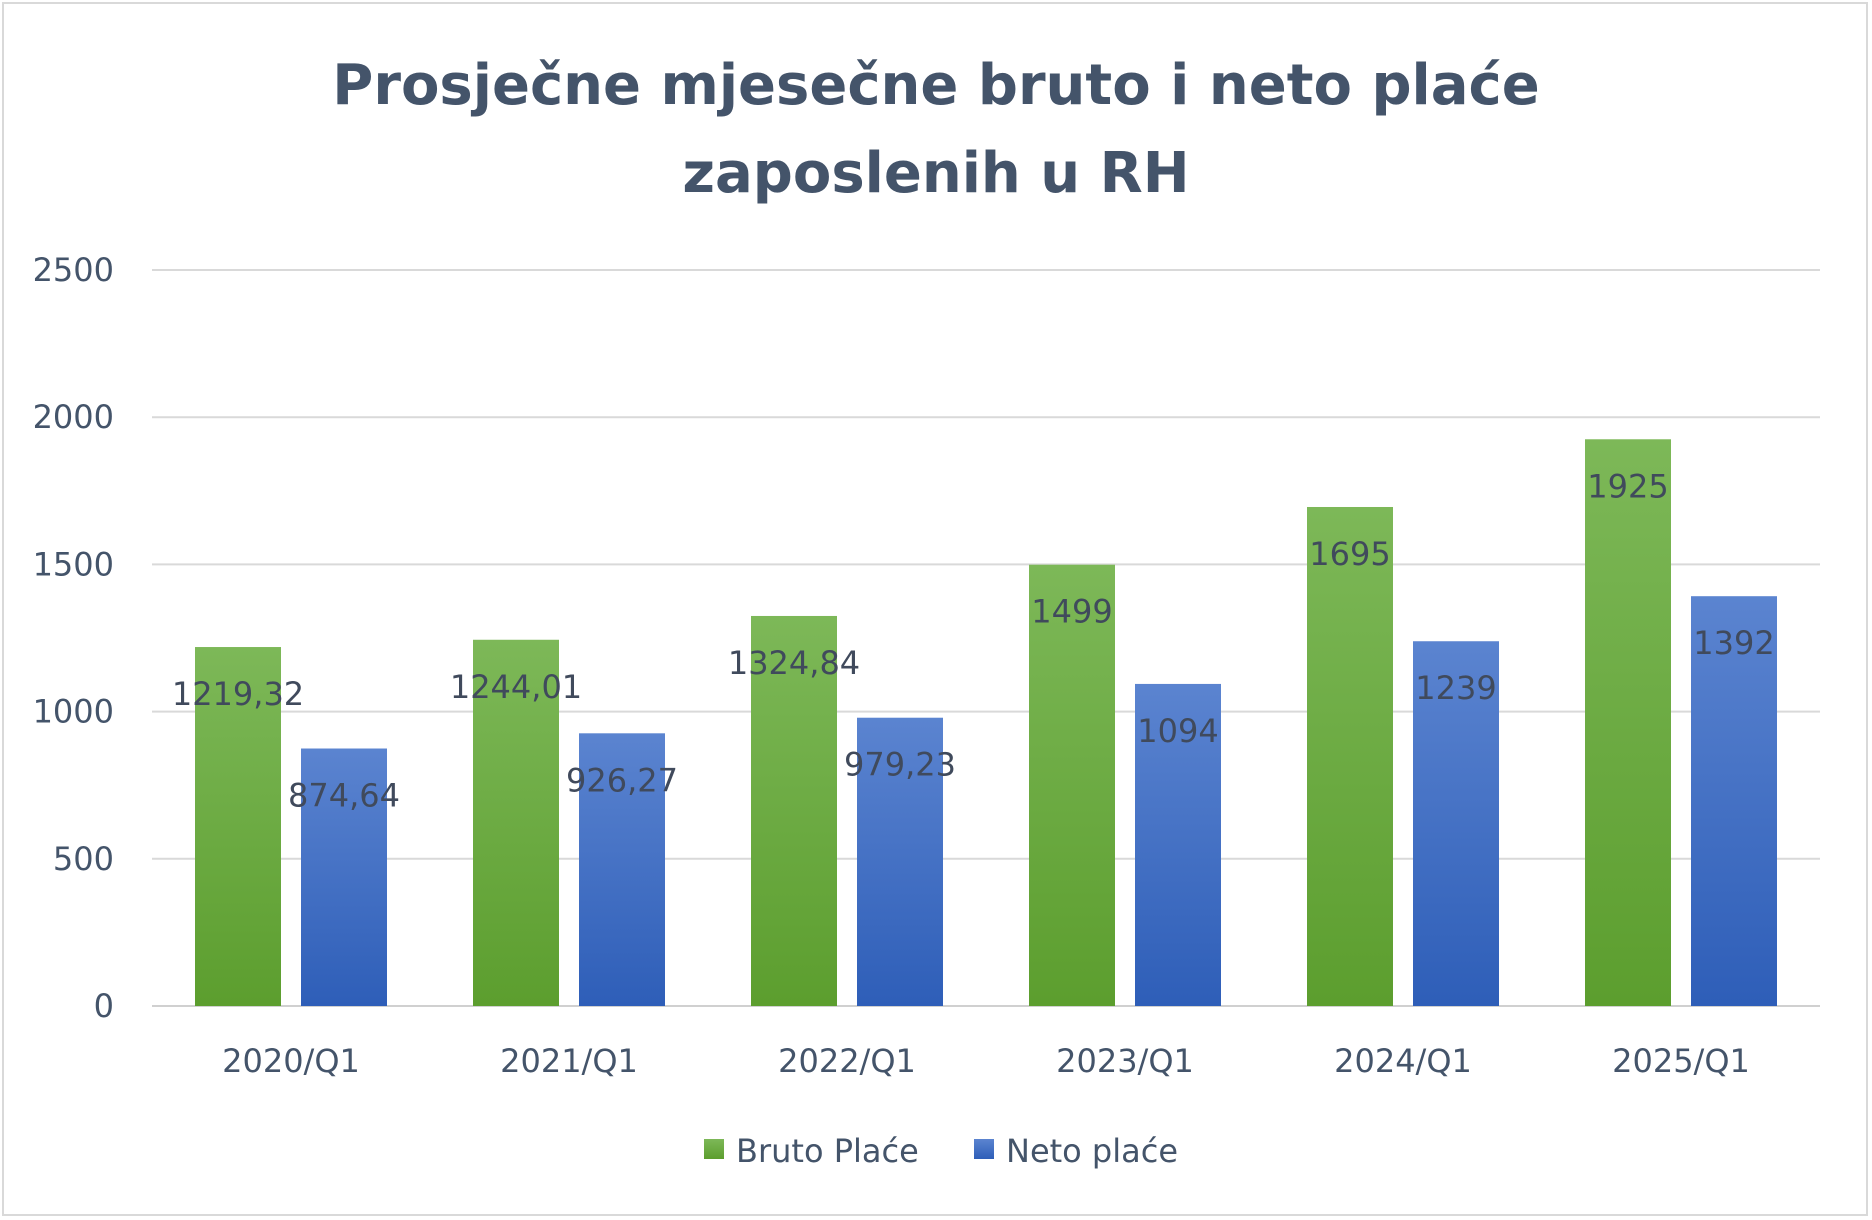 The image size is (1872, 1220). Describe the element at coordinates (73, 270) in the screenshot. I see `y-tick-label: 2500` at that location.